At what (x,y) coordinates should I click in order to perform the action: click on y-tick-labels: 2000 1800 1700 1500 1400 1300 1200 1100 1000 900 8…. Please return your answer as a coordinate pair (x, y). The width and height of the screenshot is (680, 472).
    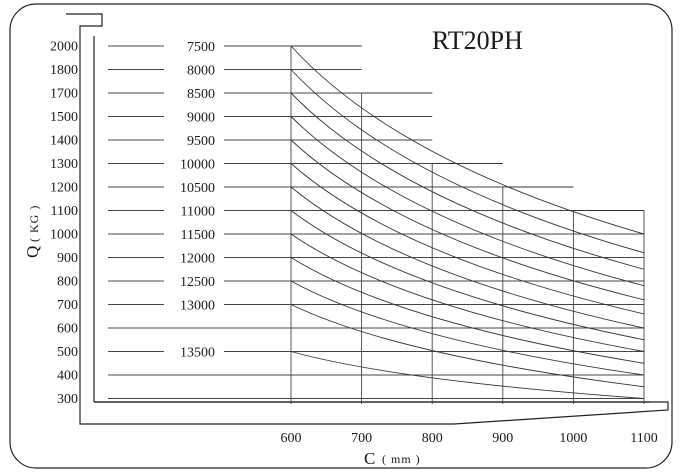
    Looking at the image, I should click on (64, 224).